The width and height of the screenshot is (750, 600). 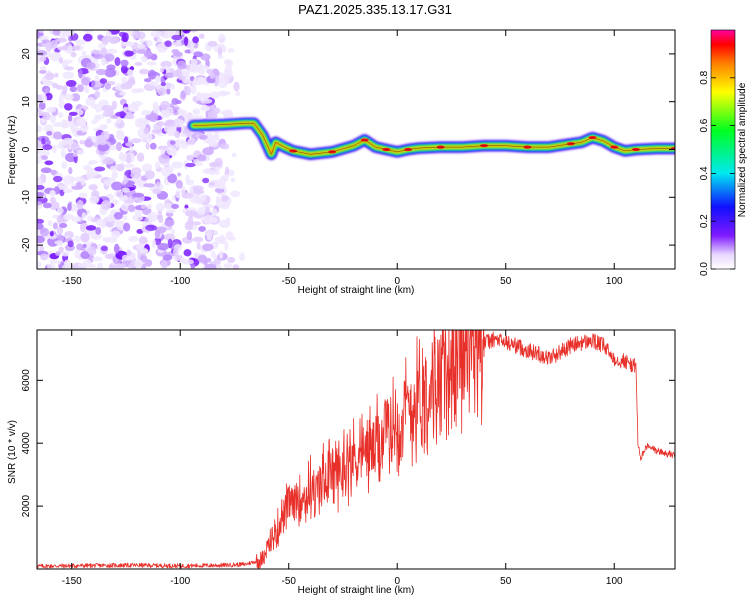 What do you see at coordinates (704, 221) in the screenshot?
I see `colorbar-tick-label: 0.2` at bounding box center [704, 221].